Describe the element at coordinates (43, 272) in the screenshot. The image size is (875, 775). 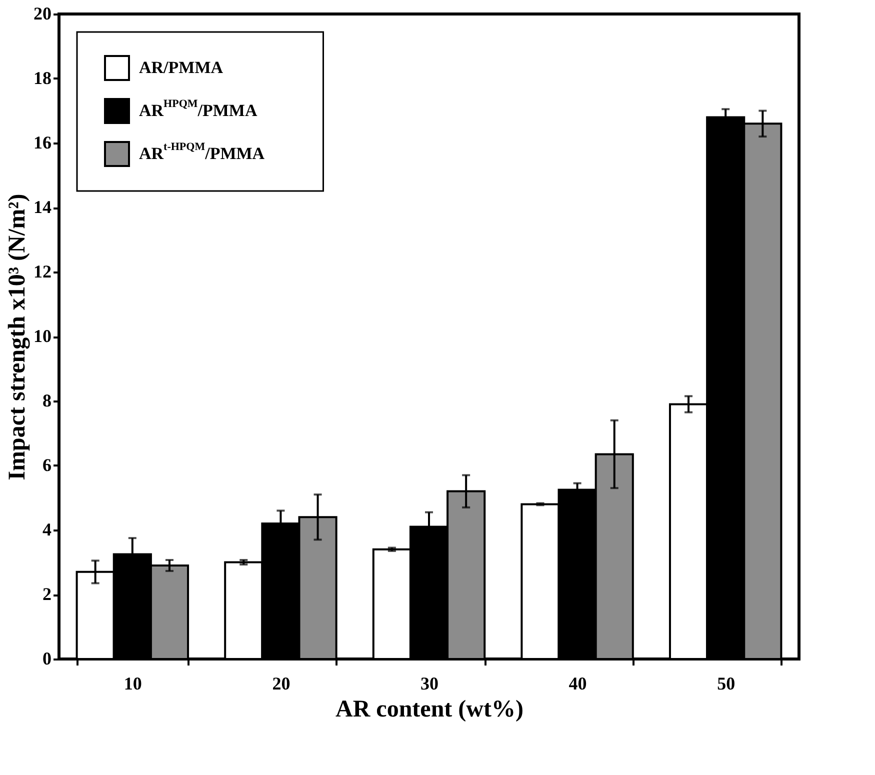
I see `y-tick-label: 12` at that location.